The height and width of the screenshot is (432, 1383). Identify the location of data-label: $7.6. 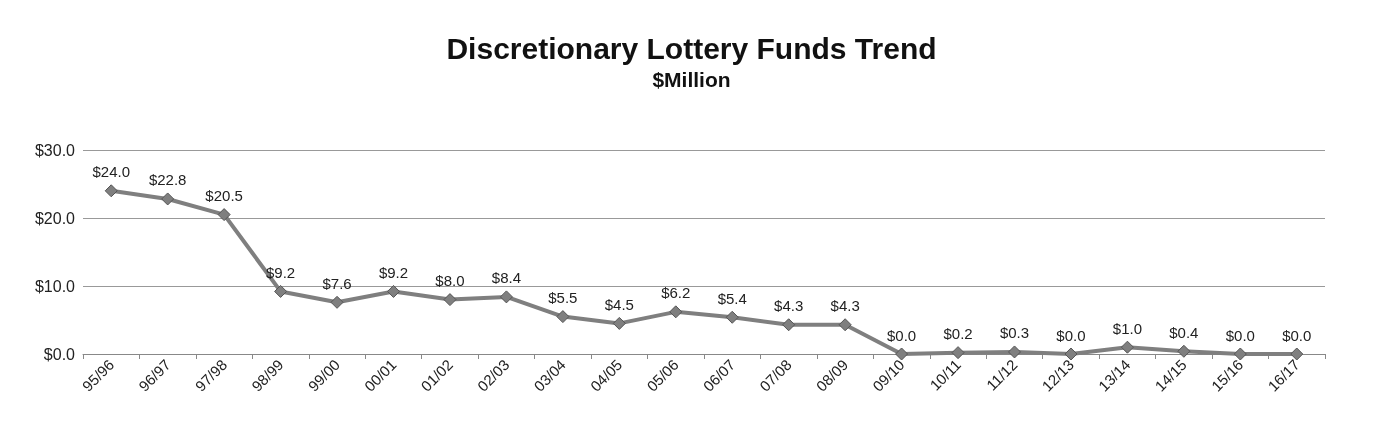
(337, 283).